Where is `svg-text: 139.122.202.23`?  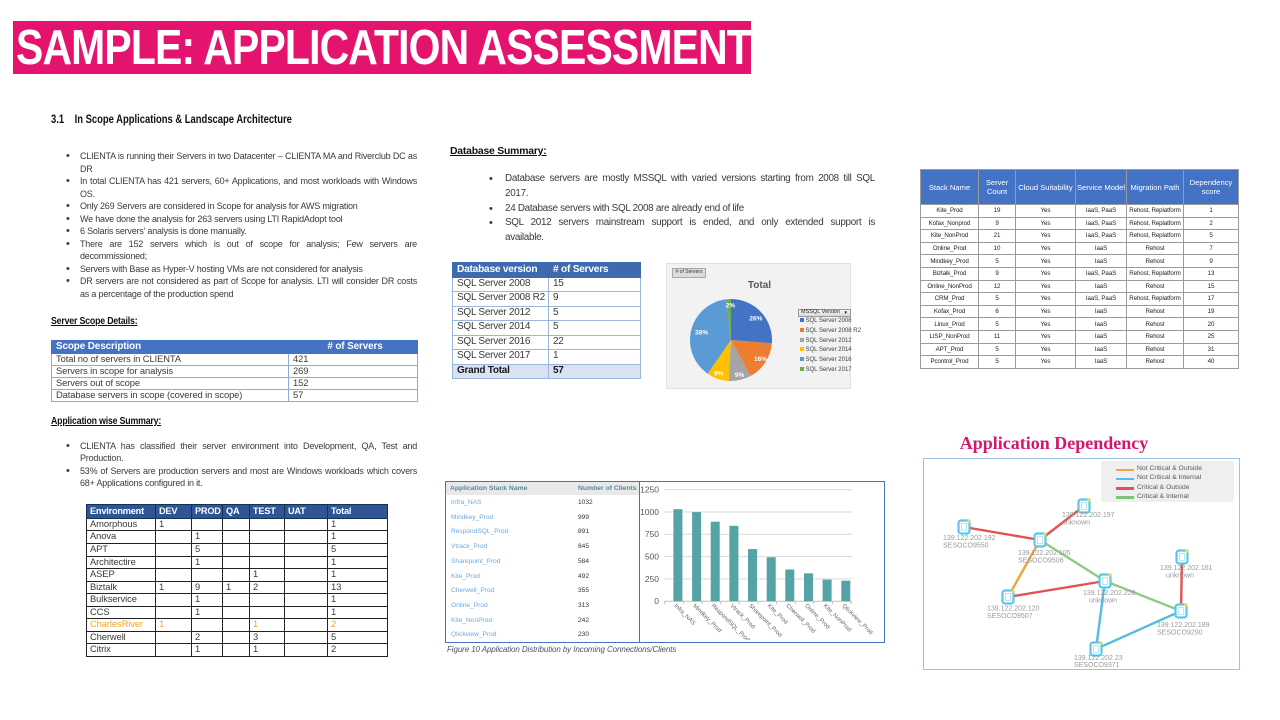 svg-text: 139.122.202.23 is located at coordinates (1098, 658).